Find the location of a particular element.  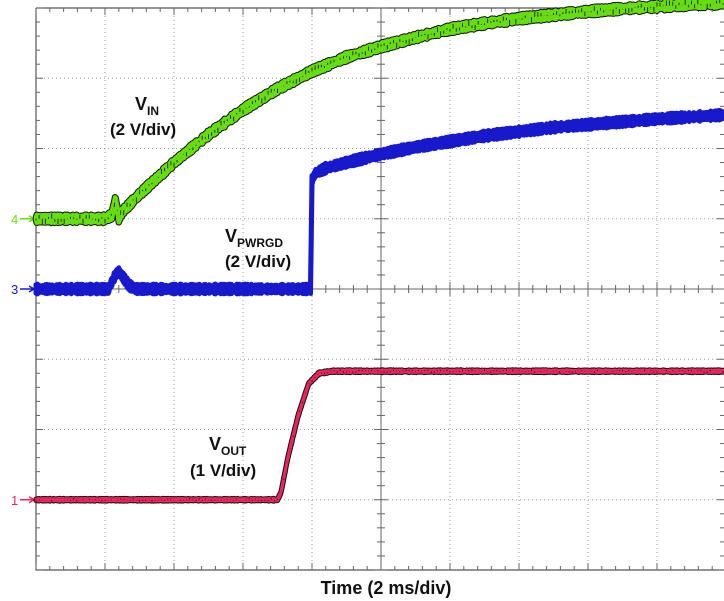

svg-text: VPWRGD is located at coordinates (254, 238).